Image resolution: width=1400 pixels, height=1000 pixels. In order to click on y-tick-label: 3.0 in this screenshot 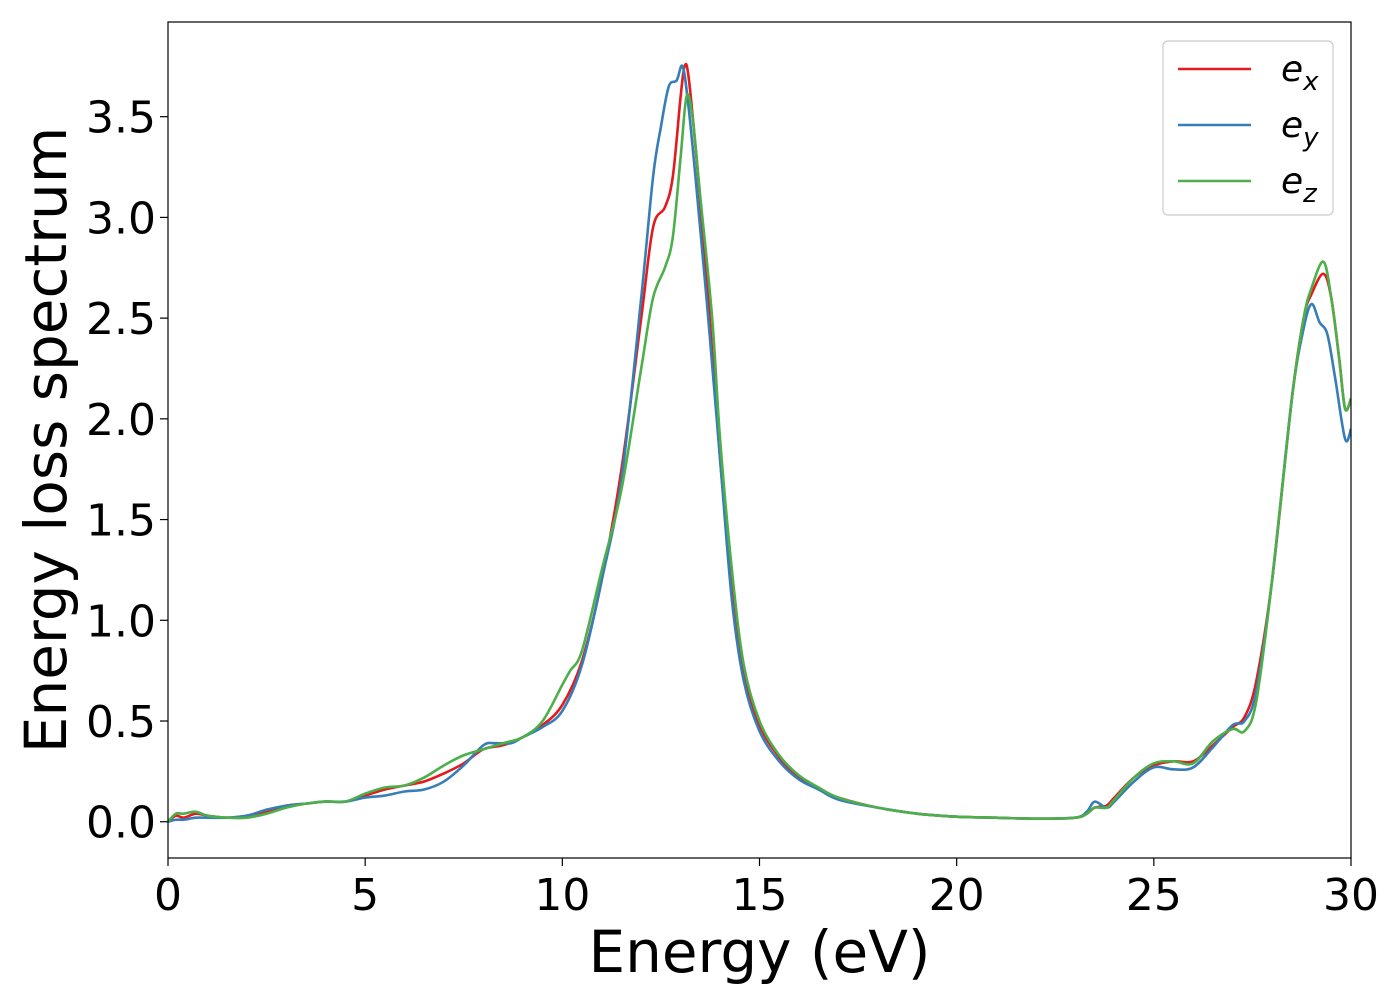, I will do `click(121, 218)`.